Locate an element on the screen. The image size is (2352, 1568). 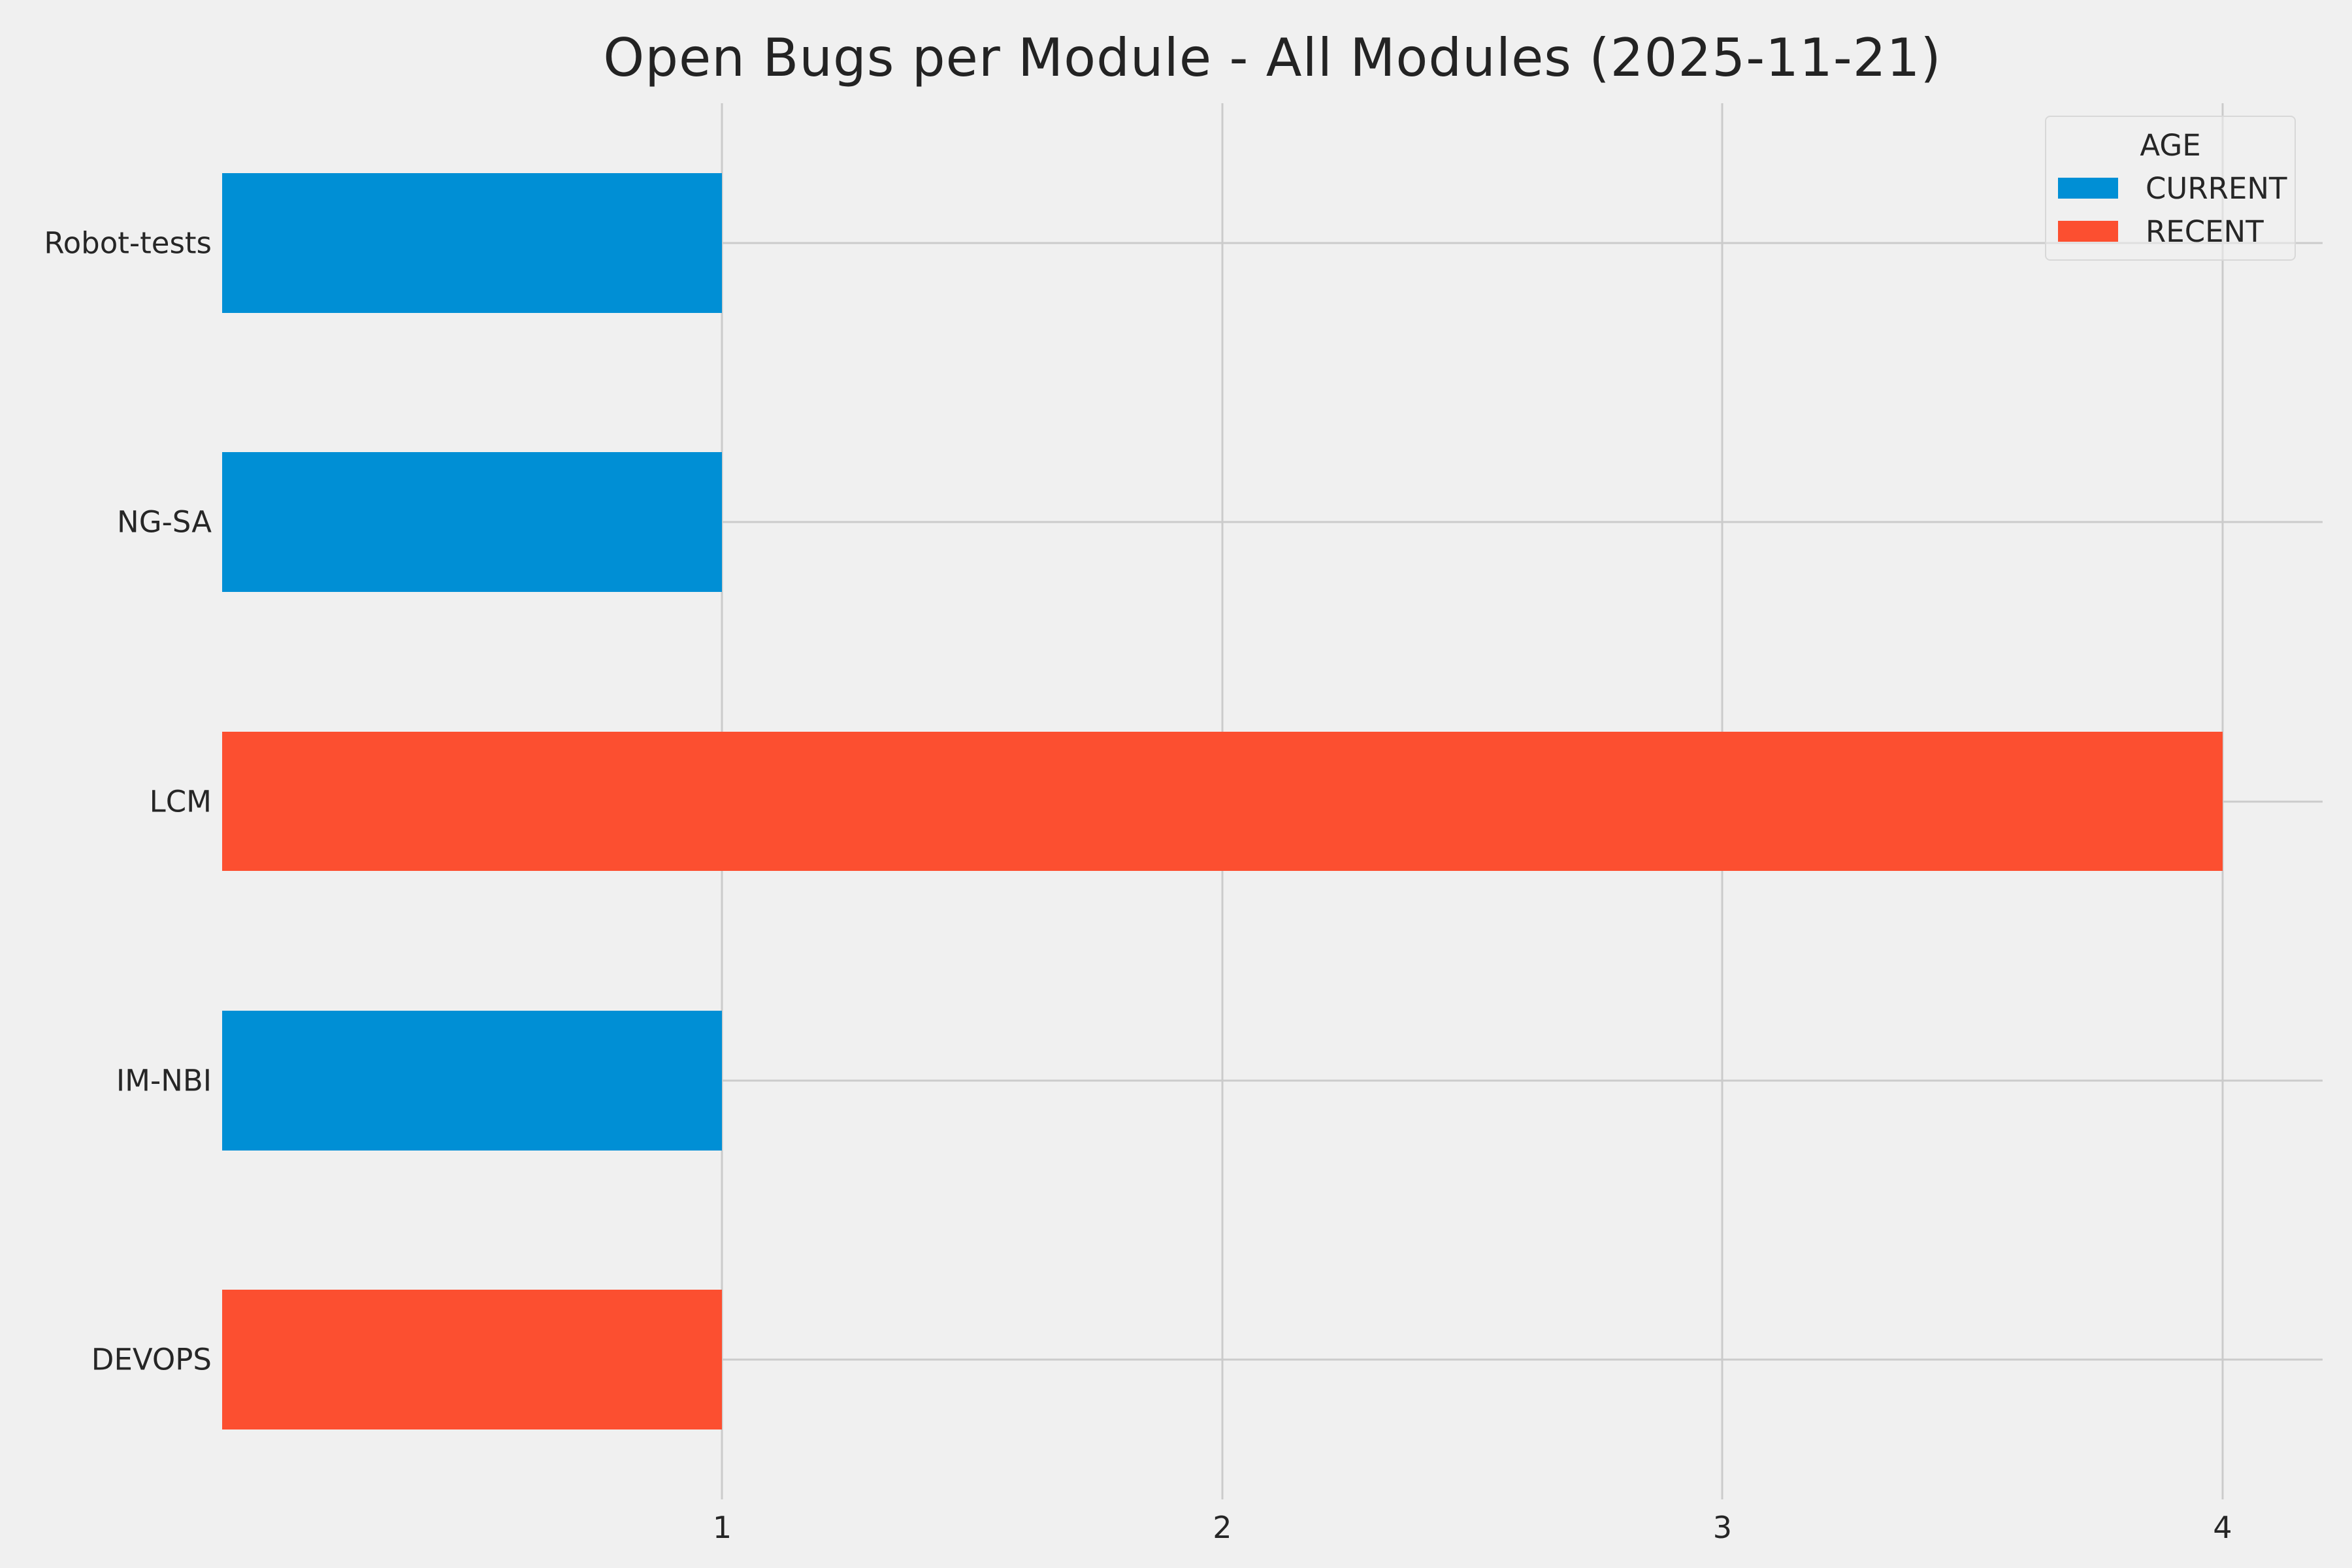
y-axis-label: IM-NBI is located at coordinates (164, 1080).